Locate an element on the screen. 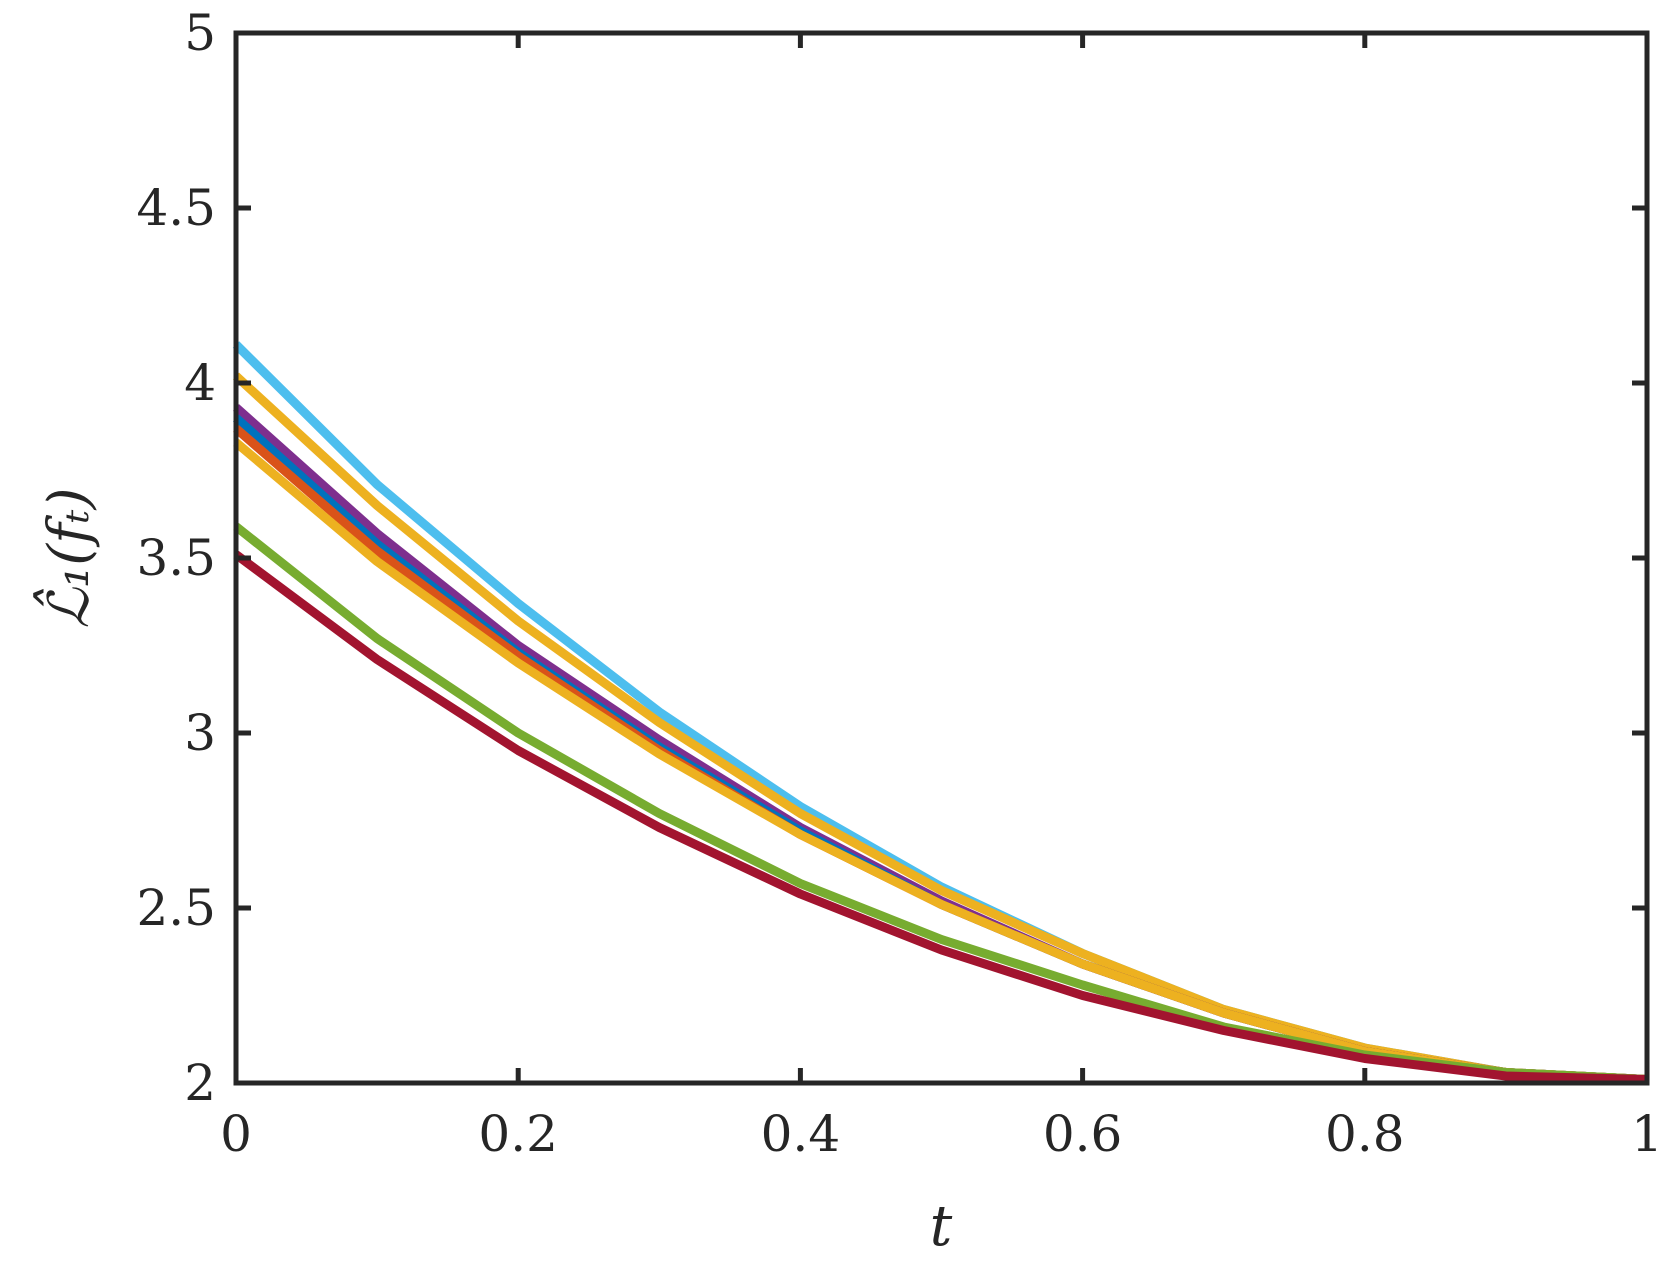 The image size is (1661, 1268). y-tick-label: 3 is located at coordinates (200, 733).